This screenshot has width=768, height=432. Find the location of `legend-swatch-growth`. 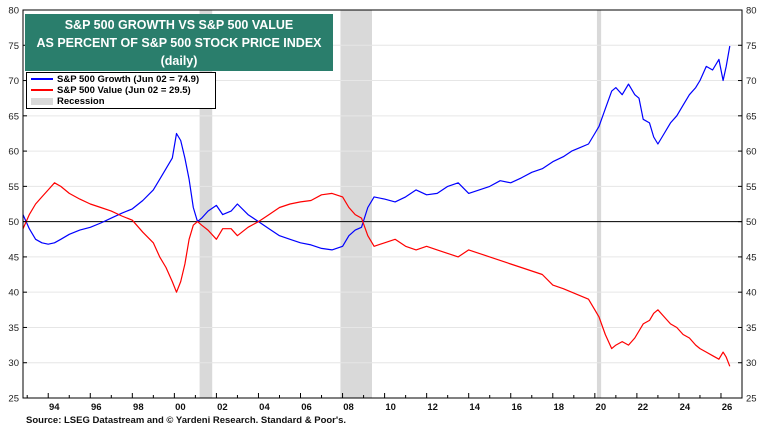

legend-swatch-growth is located at coordinates (42, 79).